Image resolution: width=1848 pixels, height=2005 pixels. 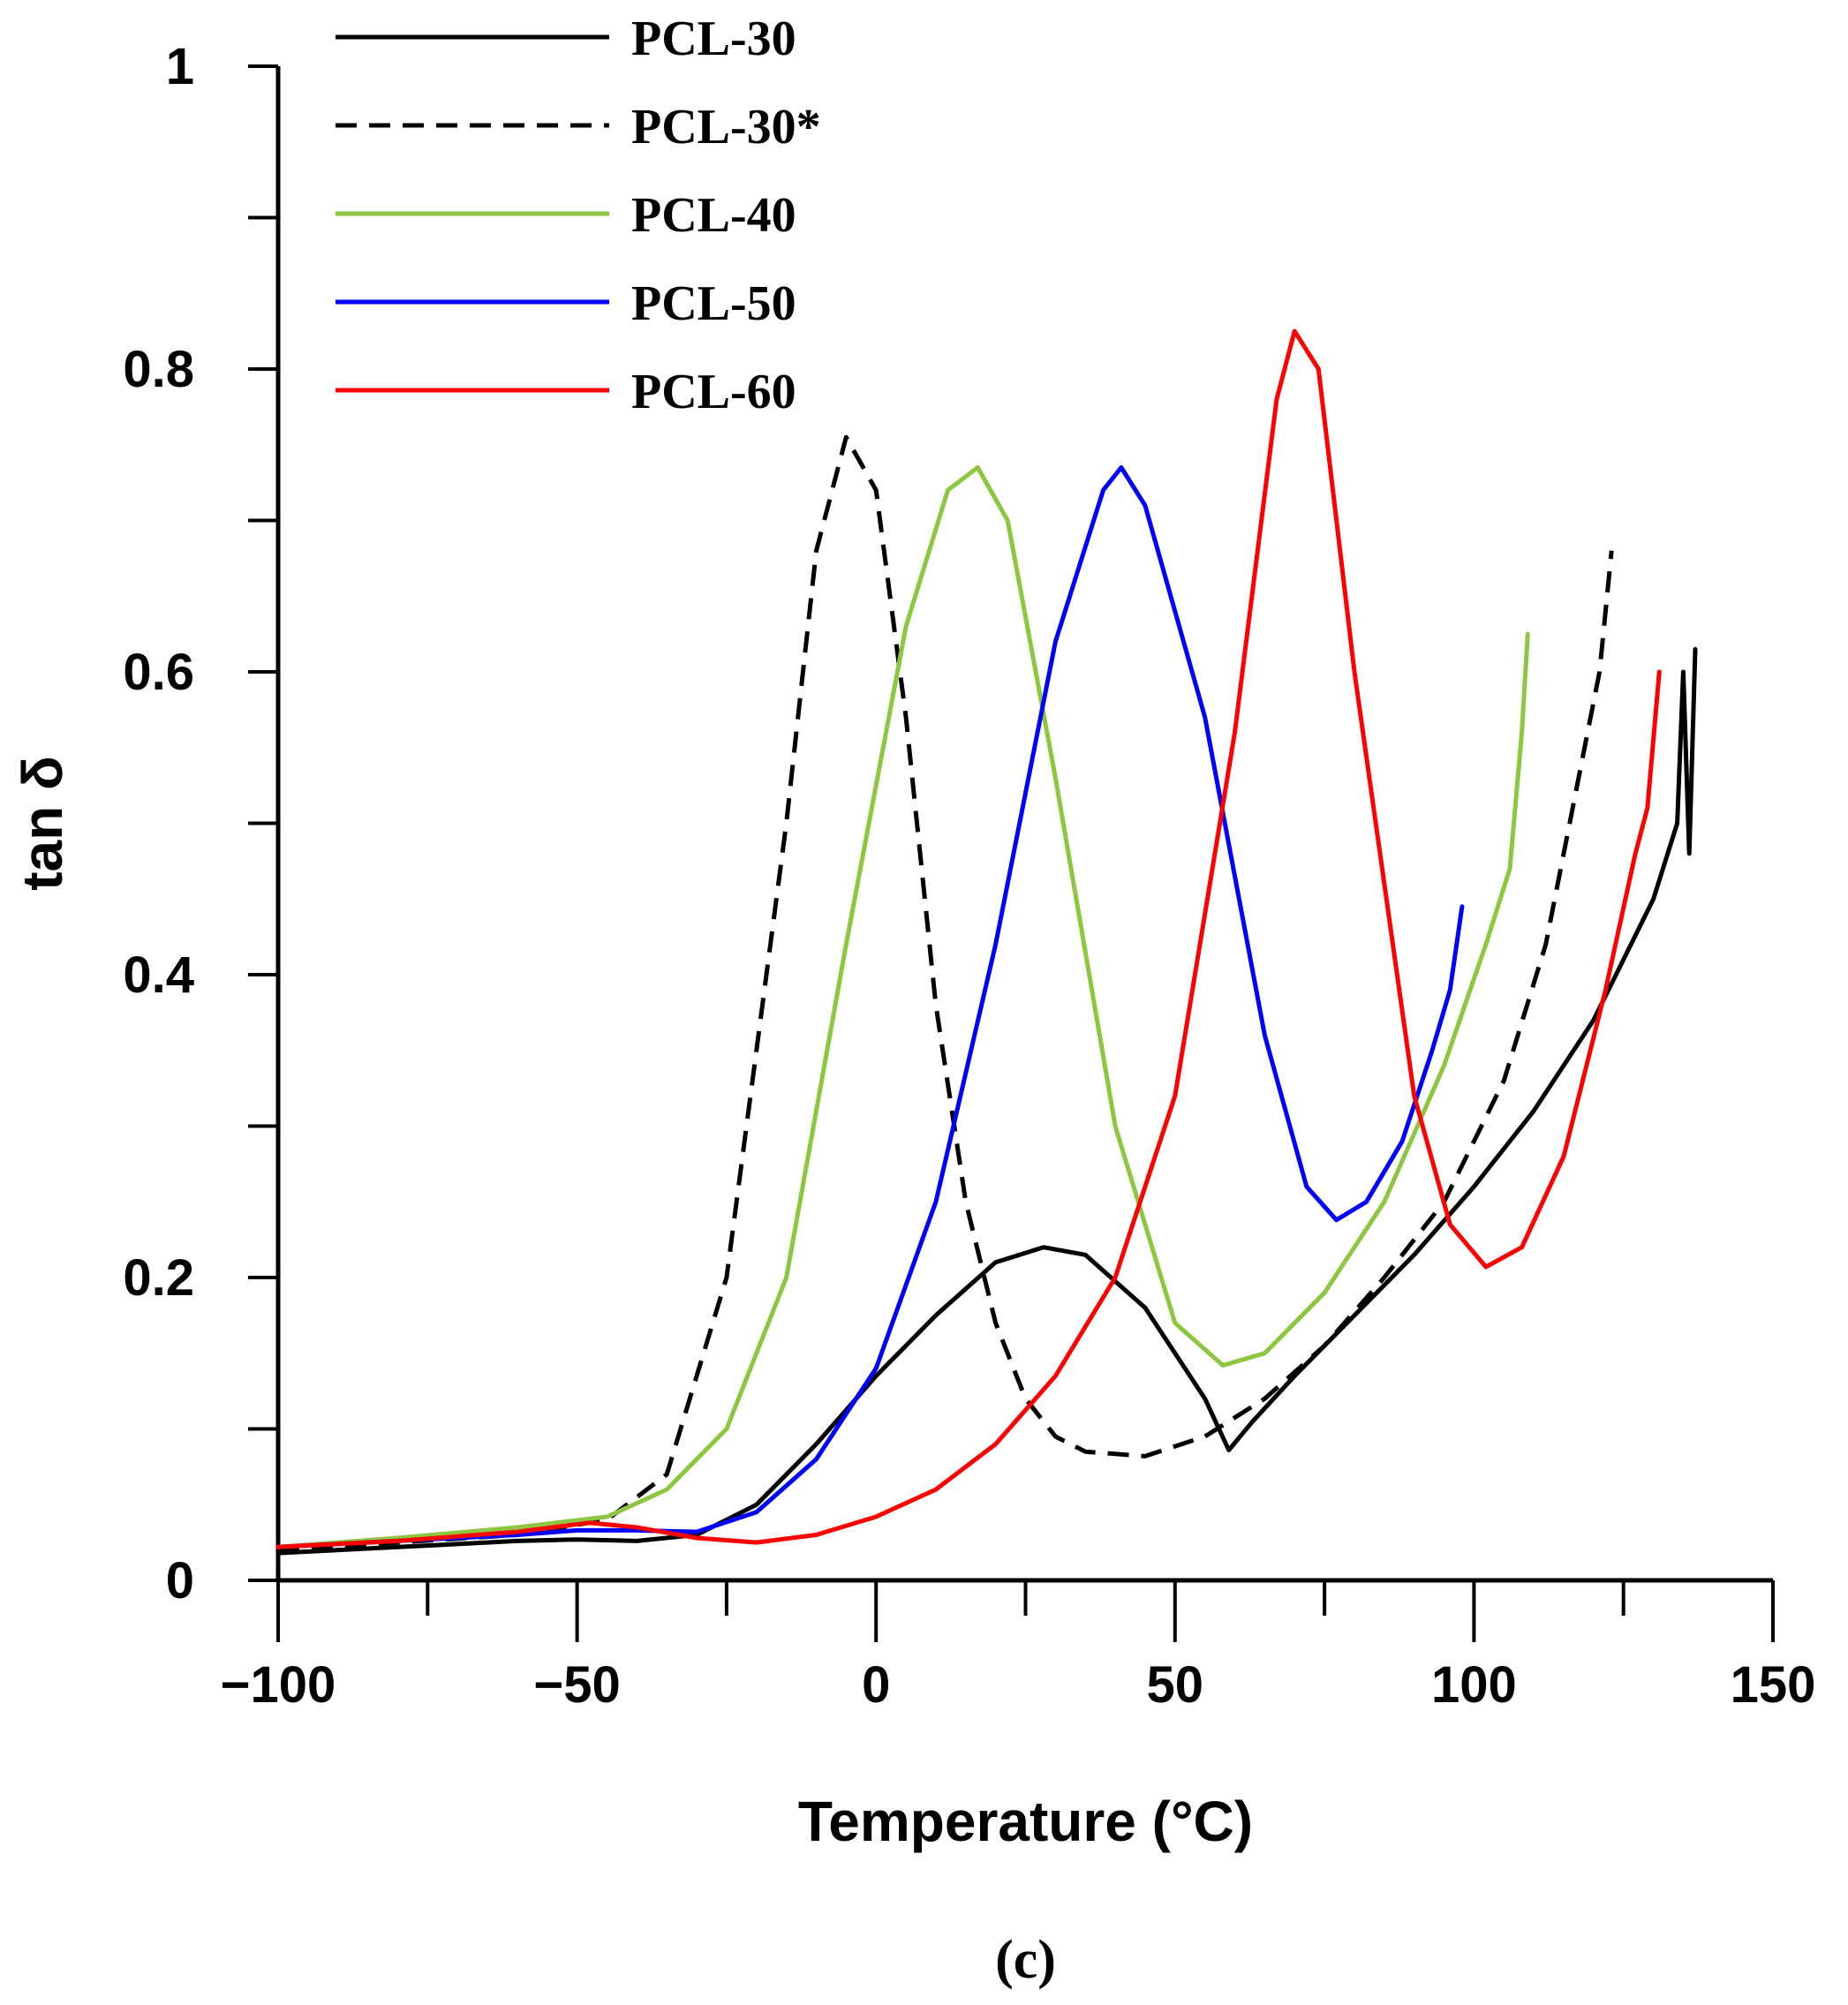 I want to click on legend-label: PCL-60, so click(x=713, y=392).